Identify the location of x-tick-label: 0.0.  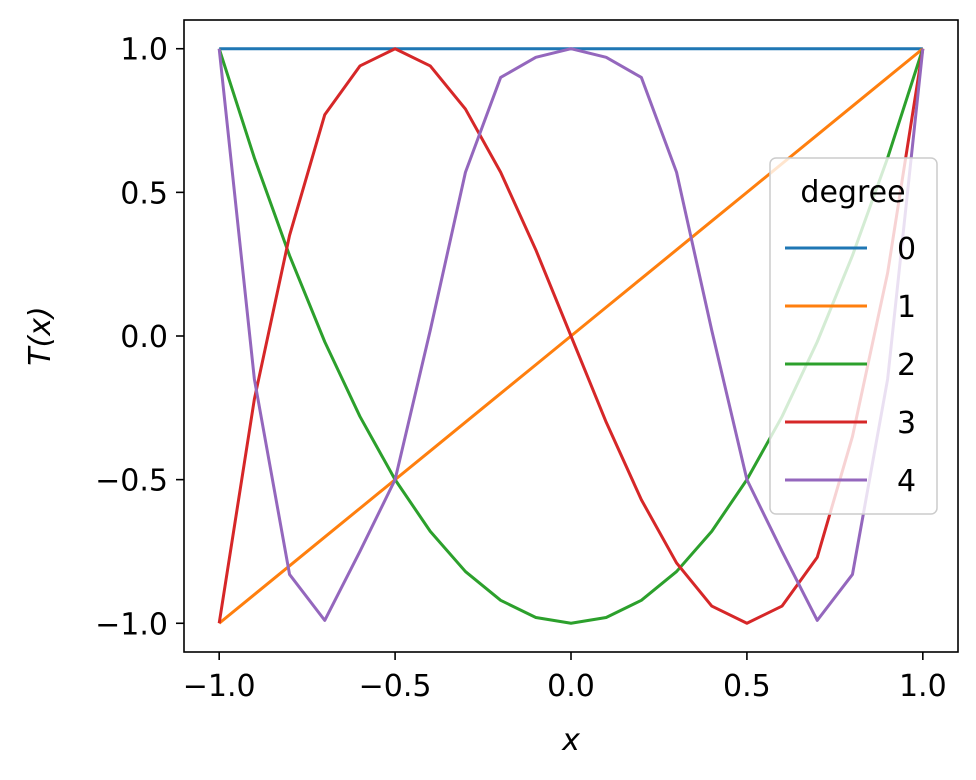
(571, 686).